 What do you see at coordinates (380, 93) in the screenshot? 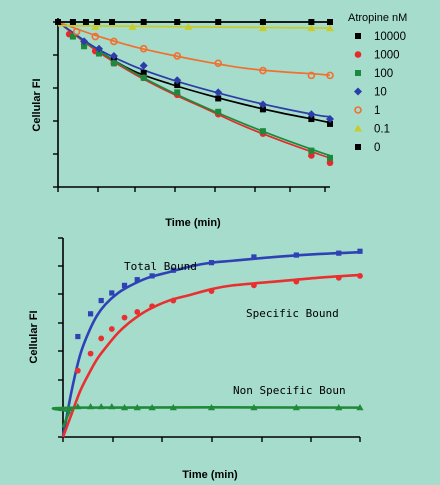
I see `legend-label-10: 10` at bounding box center [380, 93].